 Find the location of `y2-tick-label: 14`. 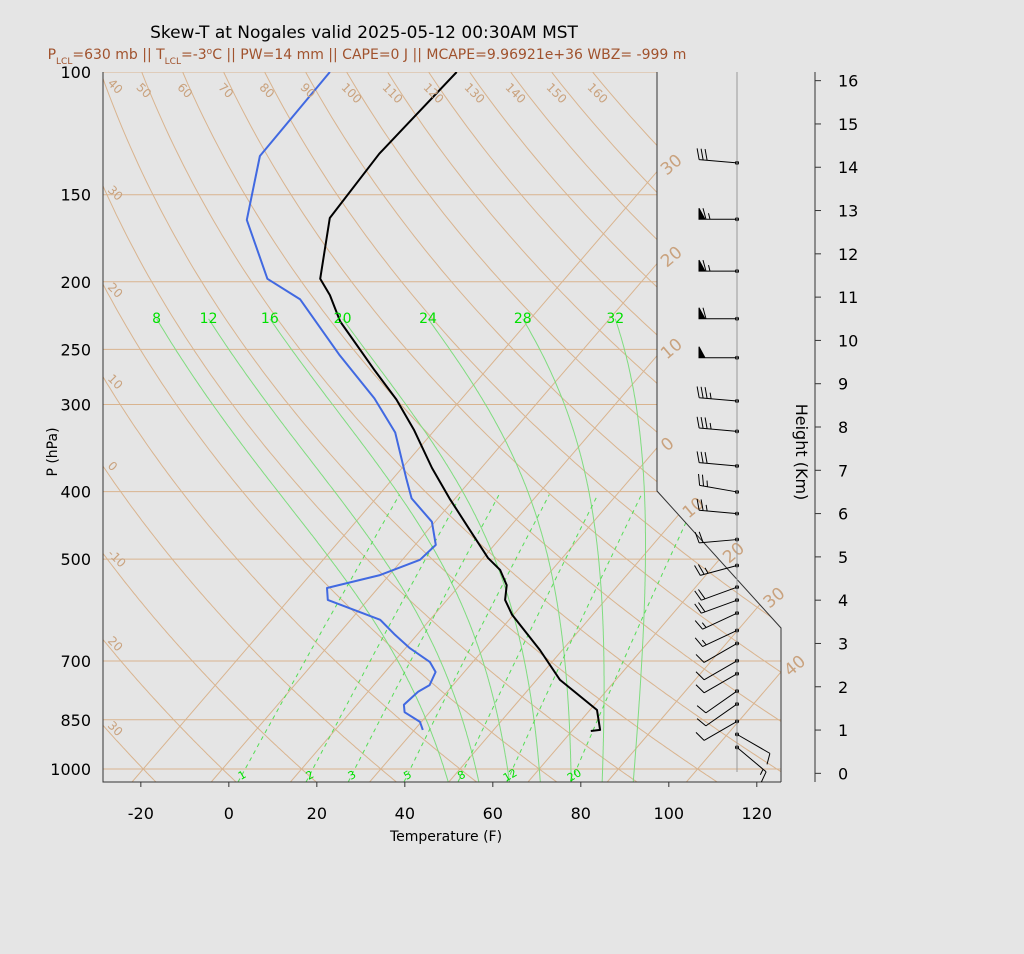

y2-tick-label: 14 is located at coordinates (848, 167).